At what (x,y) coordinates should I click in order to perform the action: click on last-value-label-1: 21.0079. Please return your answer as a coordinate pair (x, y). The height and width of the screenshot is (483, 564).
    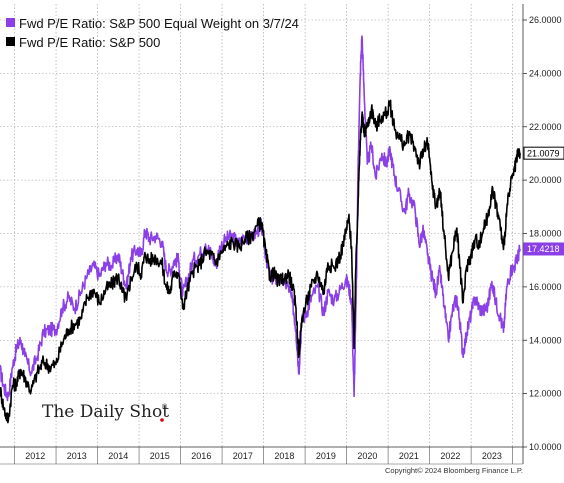
    Looking at the image, I should click on (543, 153).